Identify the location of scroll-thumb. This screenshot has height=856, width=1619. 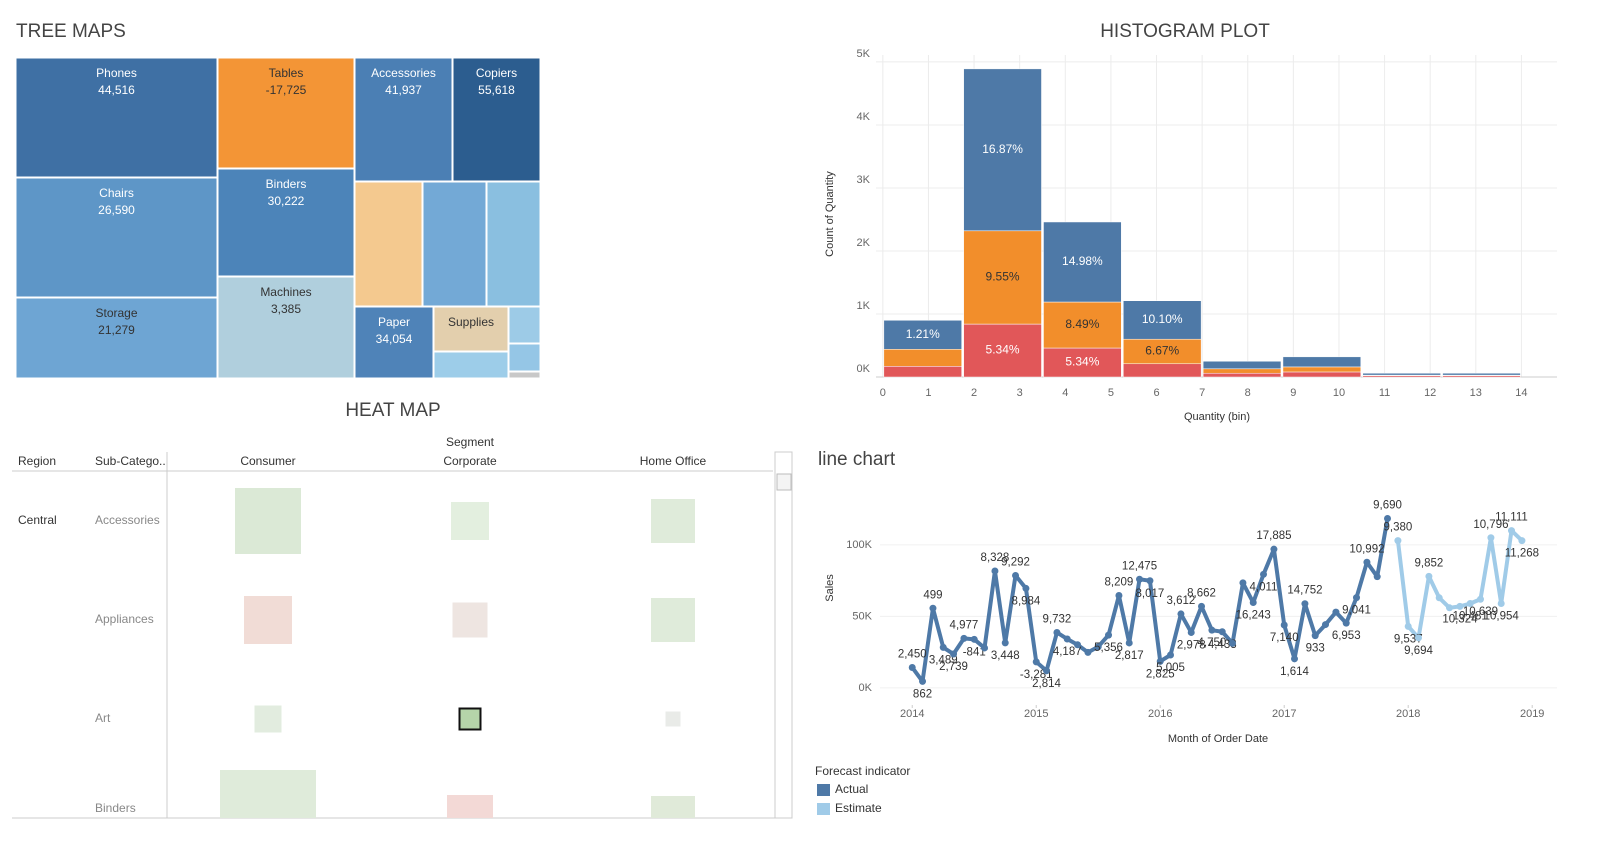
(784, 482).